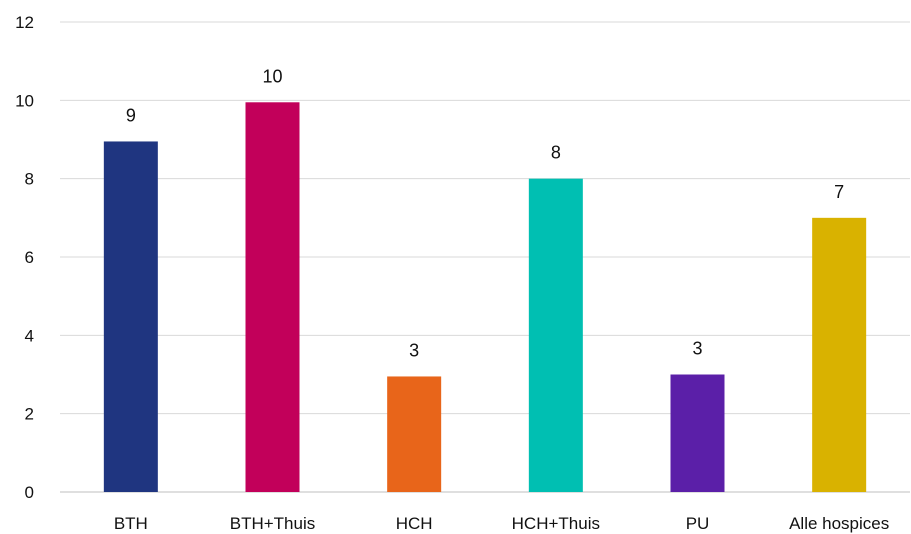 Image resolution: width=911 pixels, height=534 pixels. I want to click on bar-hch, so click(414, 434).